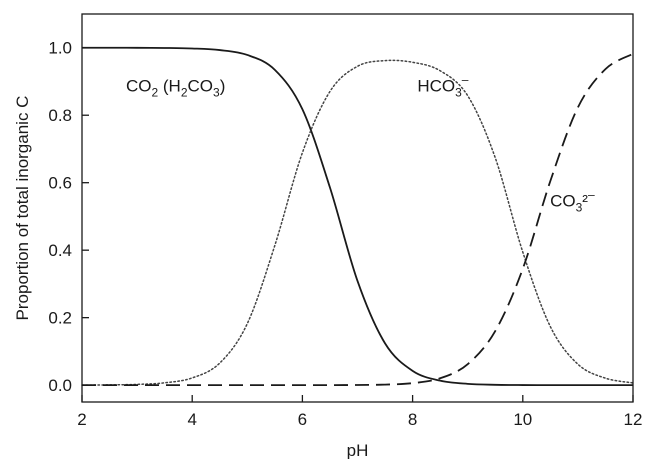 This screenshot has width=645, height=459. What do you see at coordinates (60, 115) in the screenshot?
I see `y-tick-label: 0.8` at bounding box center [60, 115].